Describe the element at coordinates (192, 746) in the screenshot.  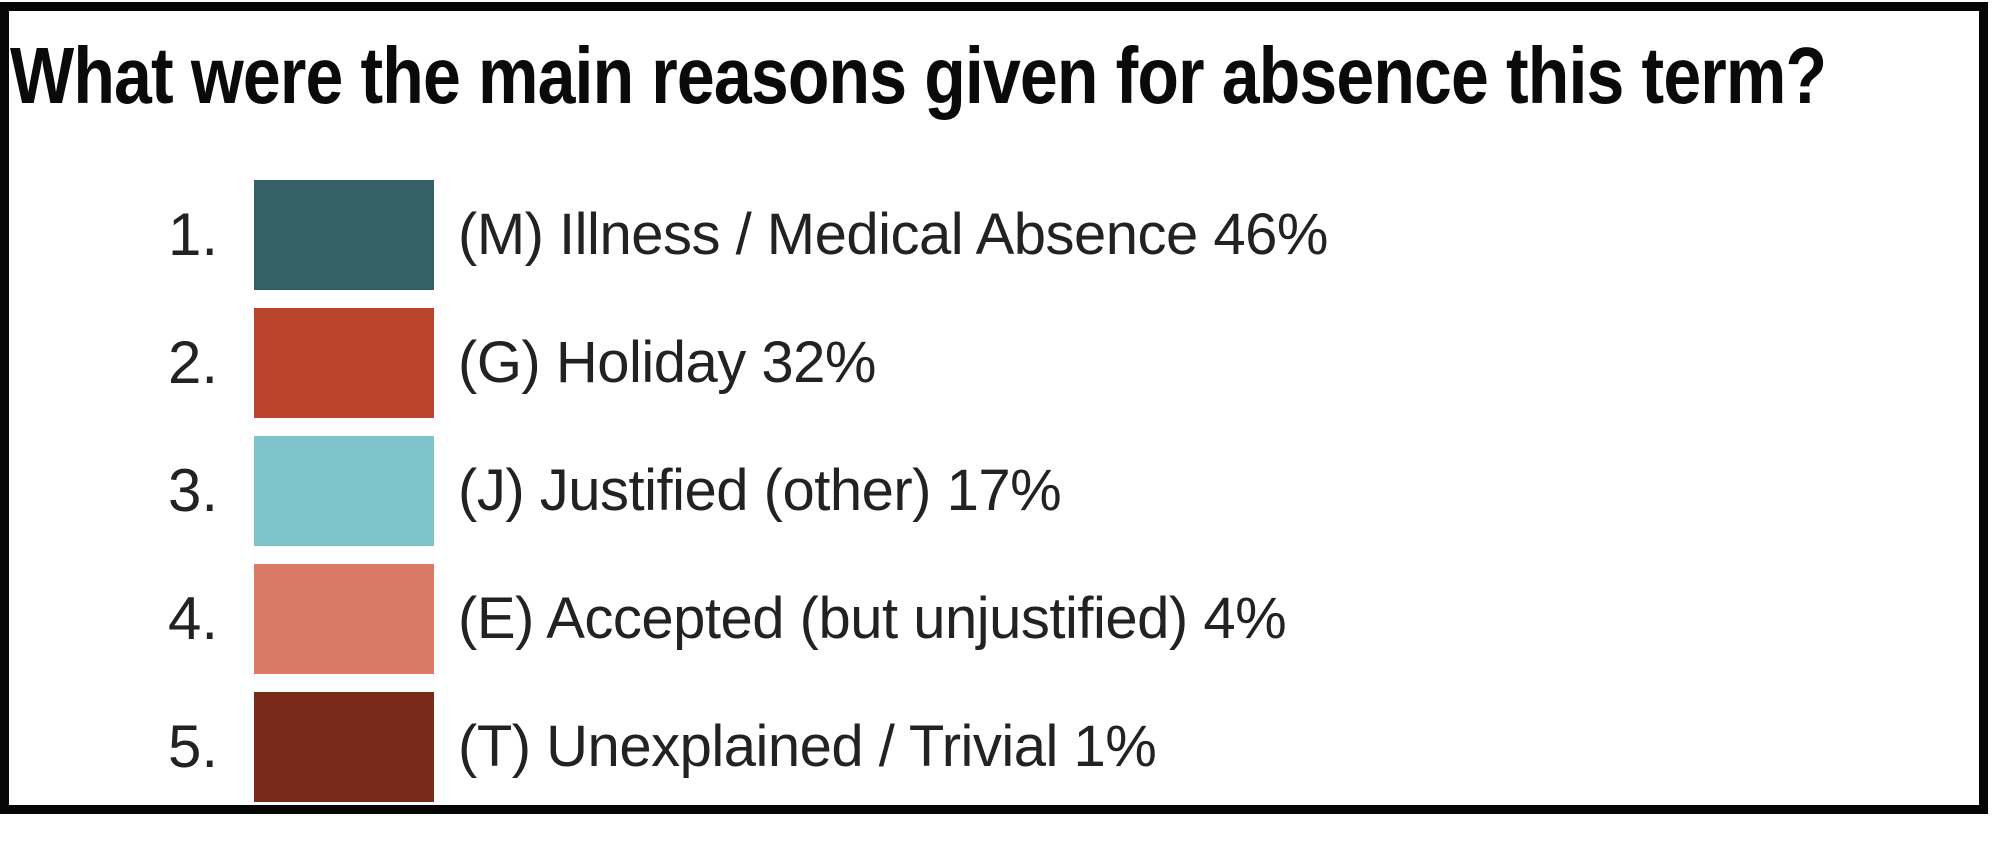
I see `option-rank: 5.` at that location.